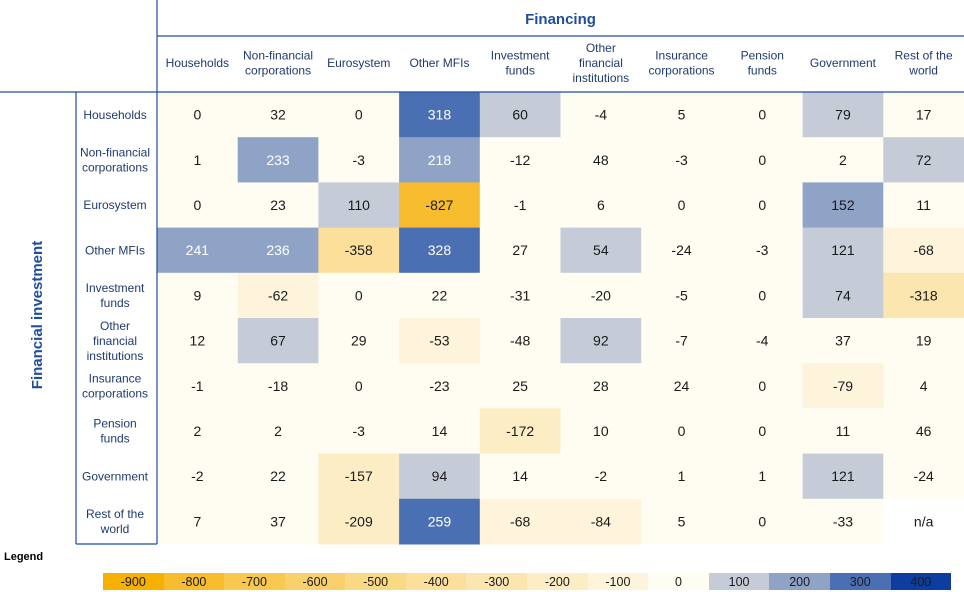 The height and width of the screenshot is (592, 964). Describe the element at coordinates (115, 250) in the screenshot. I see `row-header-label: Other MFIs` at that location.